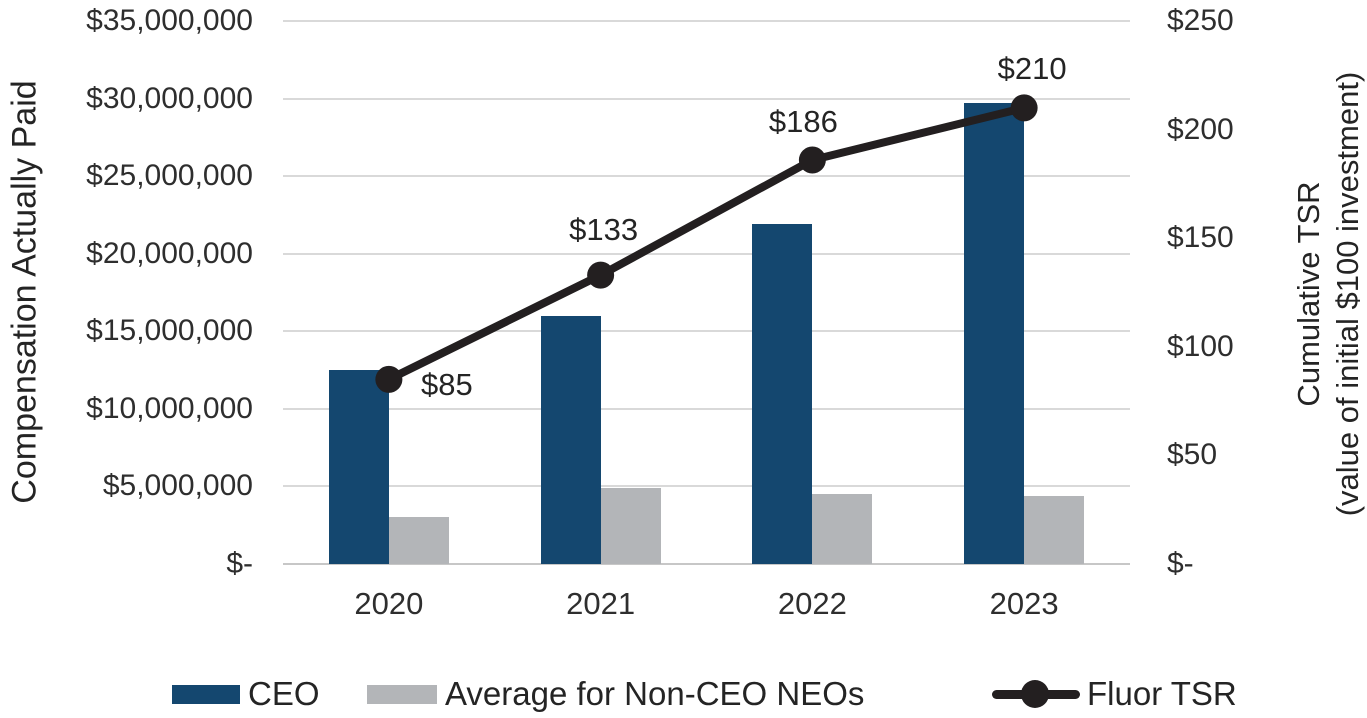 The width and height of the screenshot is (1367, 718). I want to click on x-axis-line, so click(706, 564).